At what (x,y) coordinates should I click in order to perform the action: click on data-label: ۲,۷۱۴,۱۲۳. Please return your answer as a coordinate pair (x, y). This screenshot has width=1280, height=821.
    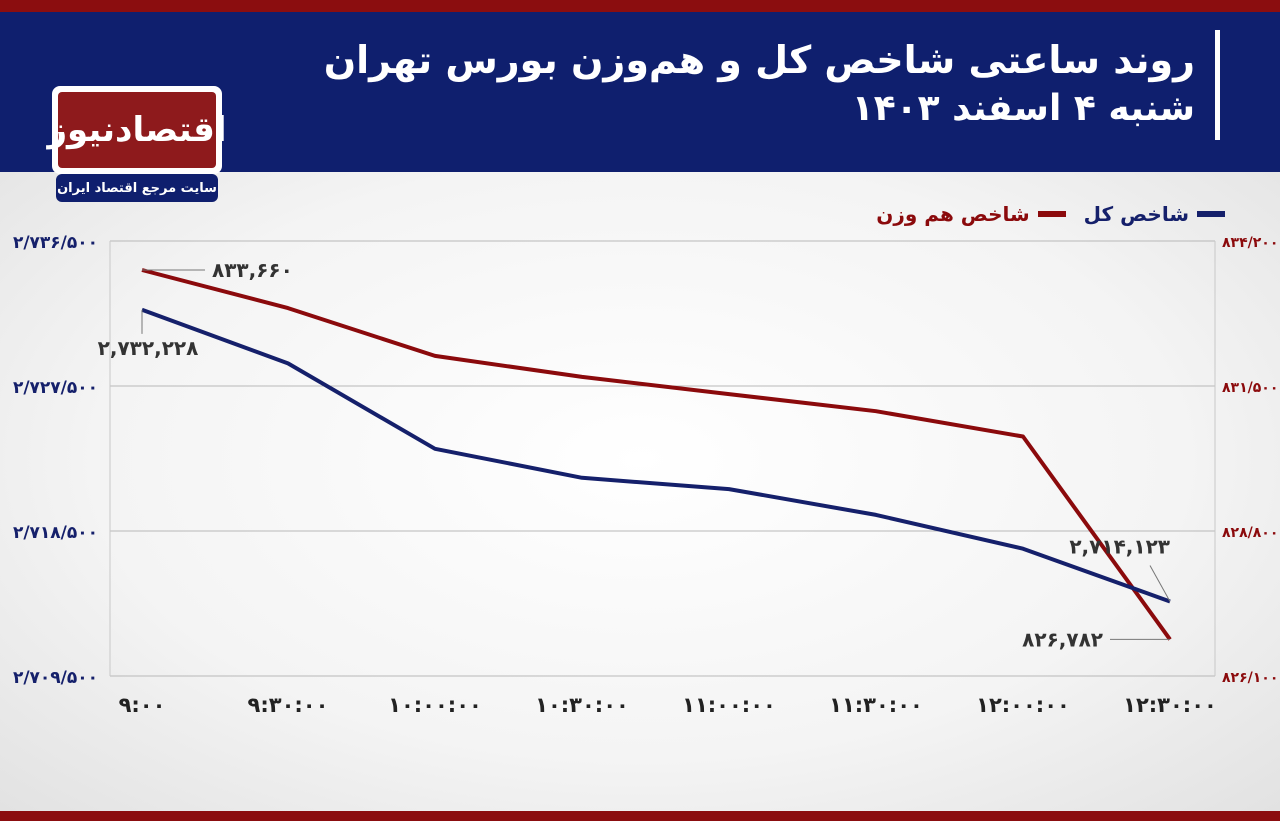
    Looking at the image, I should click on (1119, 547).